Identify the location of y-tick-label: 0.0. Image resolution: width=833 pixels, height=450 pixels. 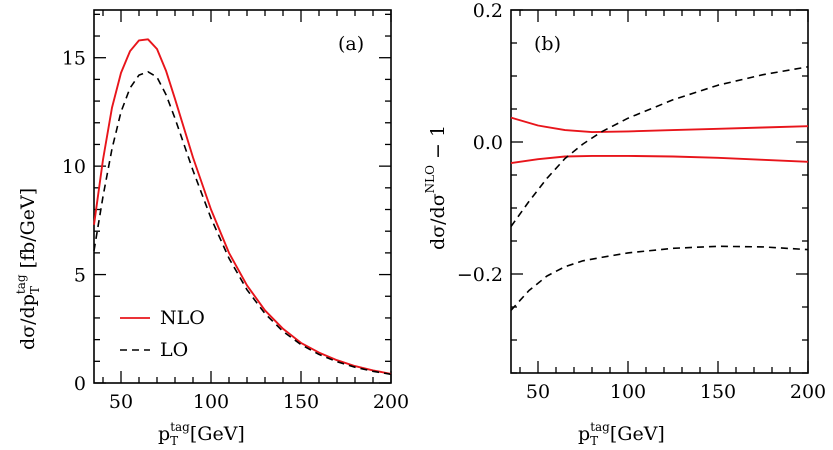
(488, 143).